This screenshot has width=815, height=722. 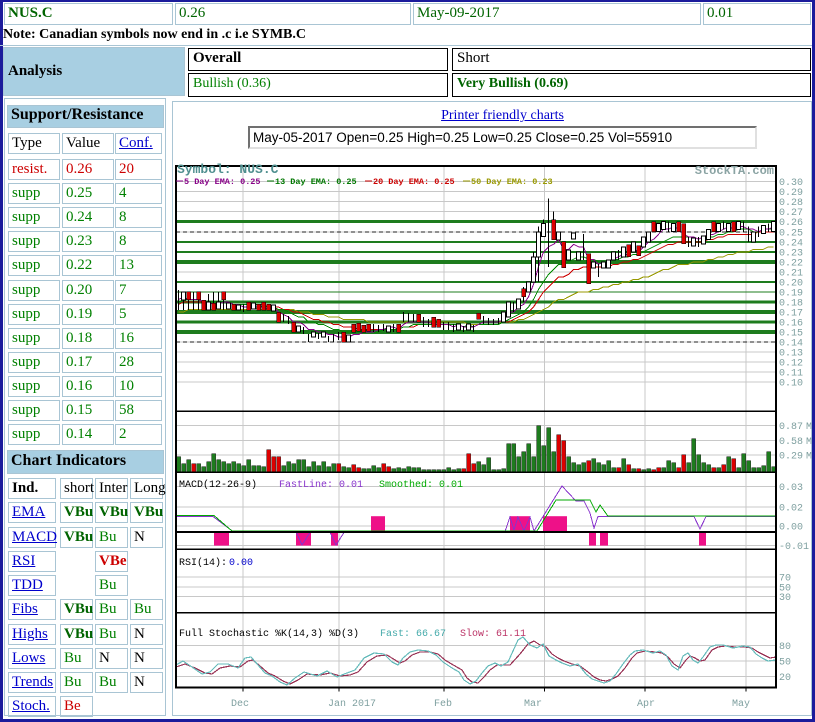 I want to click on svg-text: 0.15, so click(x=791, y=334).